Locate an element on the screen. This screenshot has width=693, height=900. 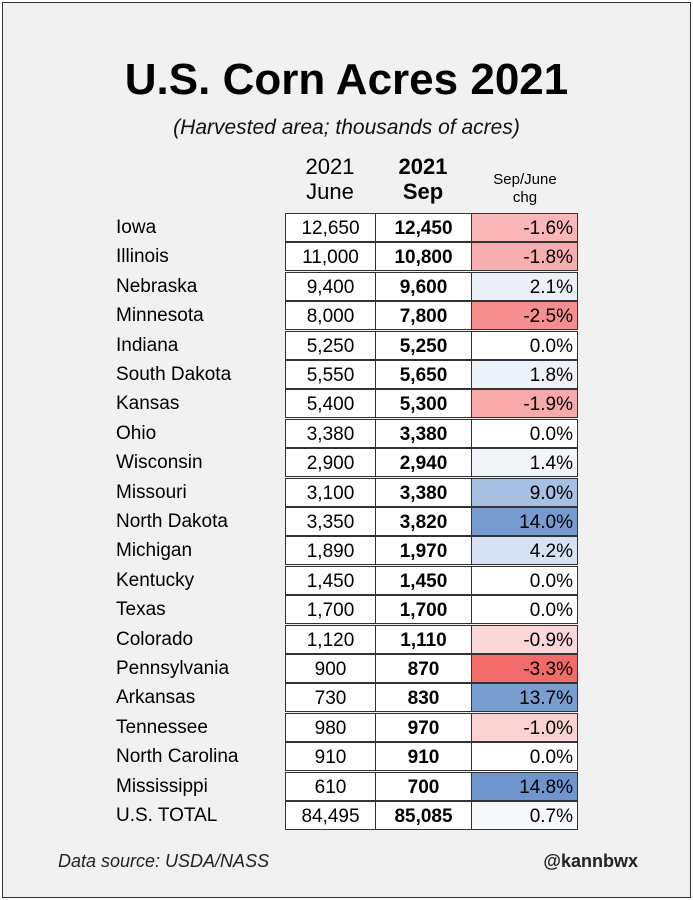
table-row: Minnesota 8,000 7,800 -2.5% is located at coordinates (346, 315).